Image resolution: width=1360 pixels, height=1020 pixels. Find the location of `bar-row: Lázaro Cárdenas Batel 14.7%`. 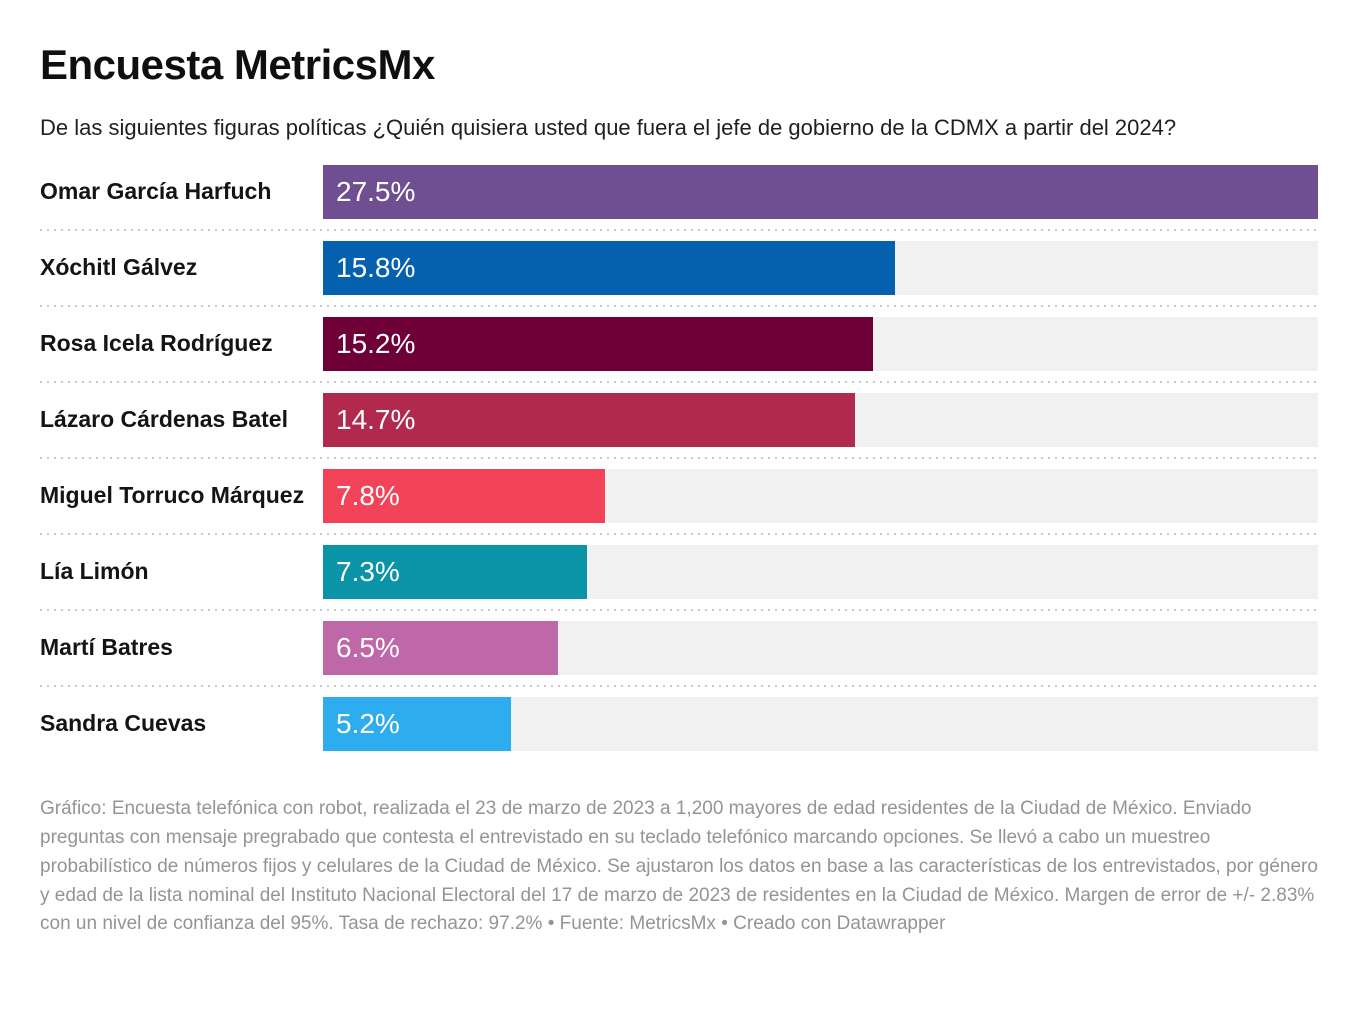

bar-row: Lázaro Cárdenas Batel 14.7% is located at coordinates (679, 419).